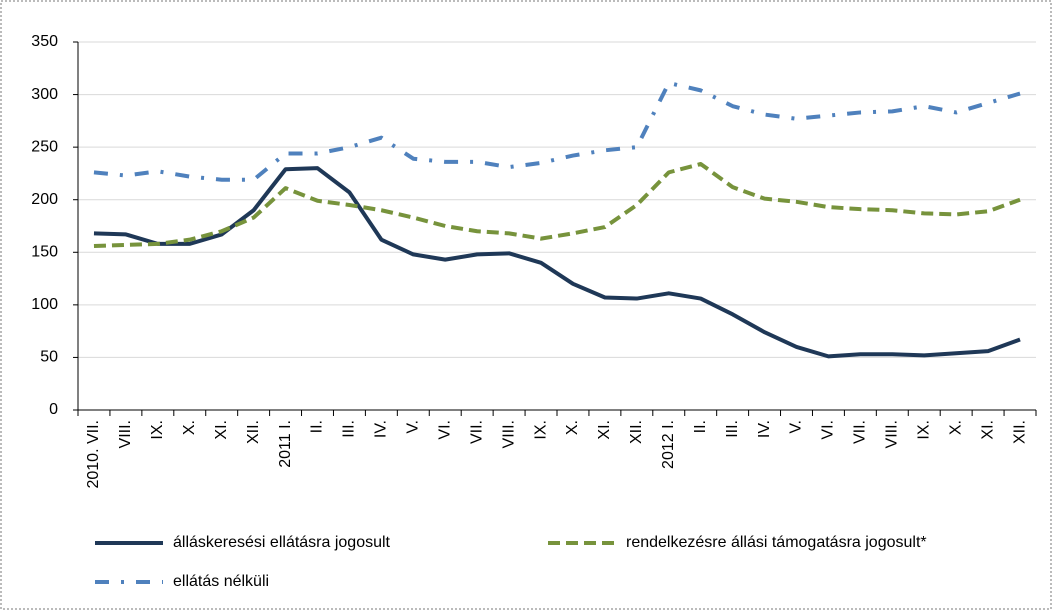  Describe the element at coordinates (668, 444) in the screenshot. I see `x-tick-label: 2012 I.` at that location.